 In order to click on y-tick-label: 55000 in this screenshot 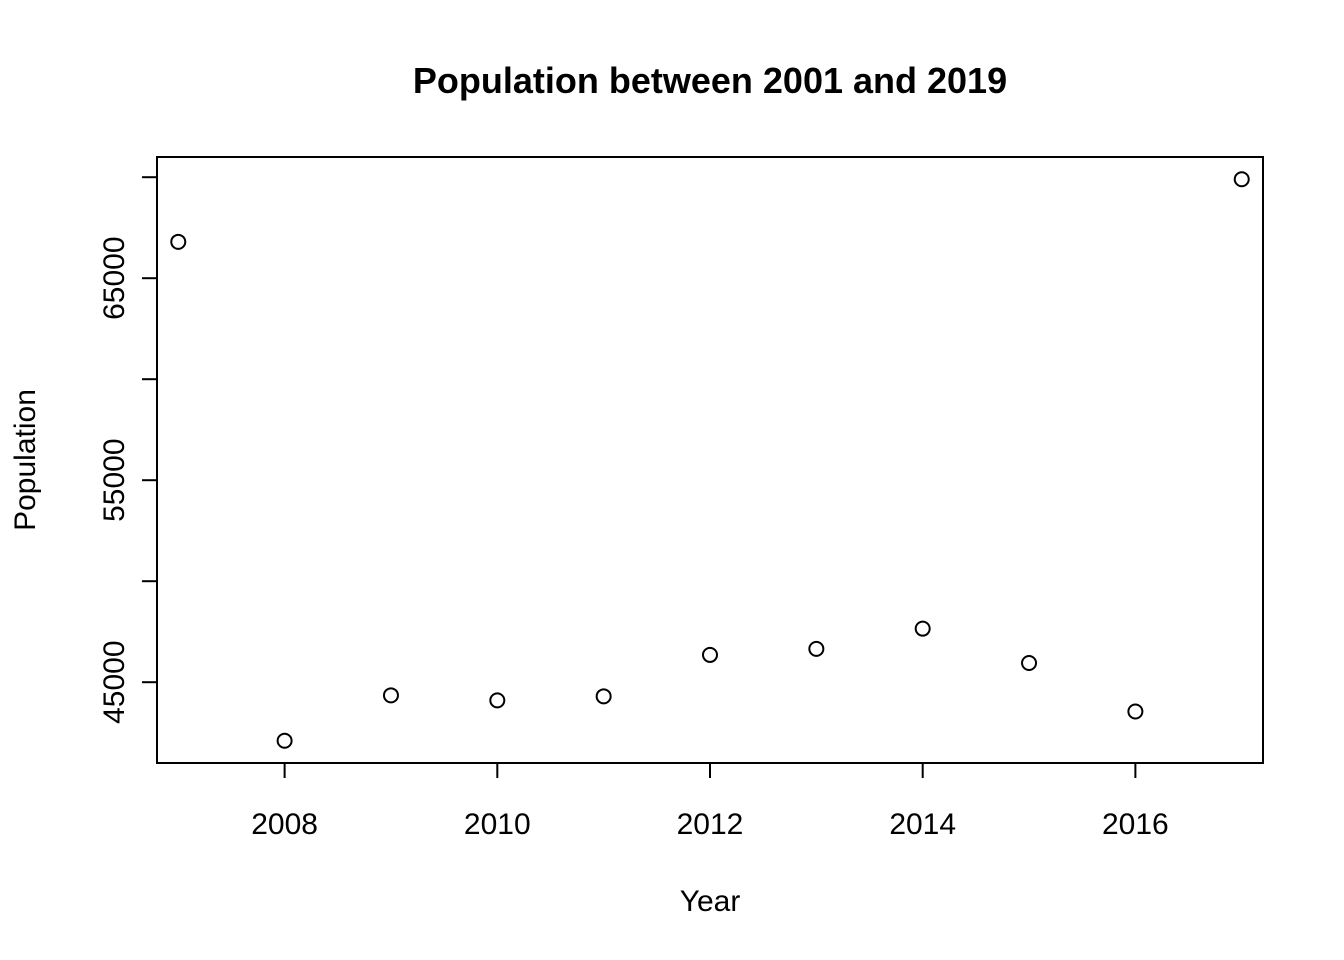, I will do `click(114, 479)`.